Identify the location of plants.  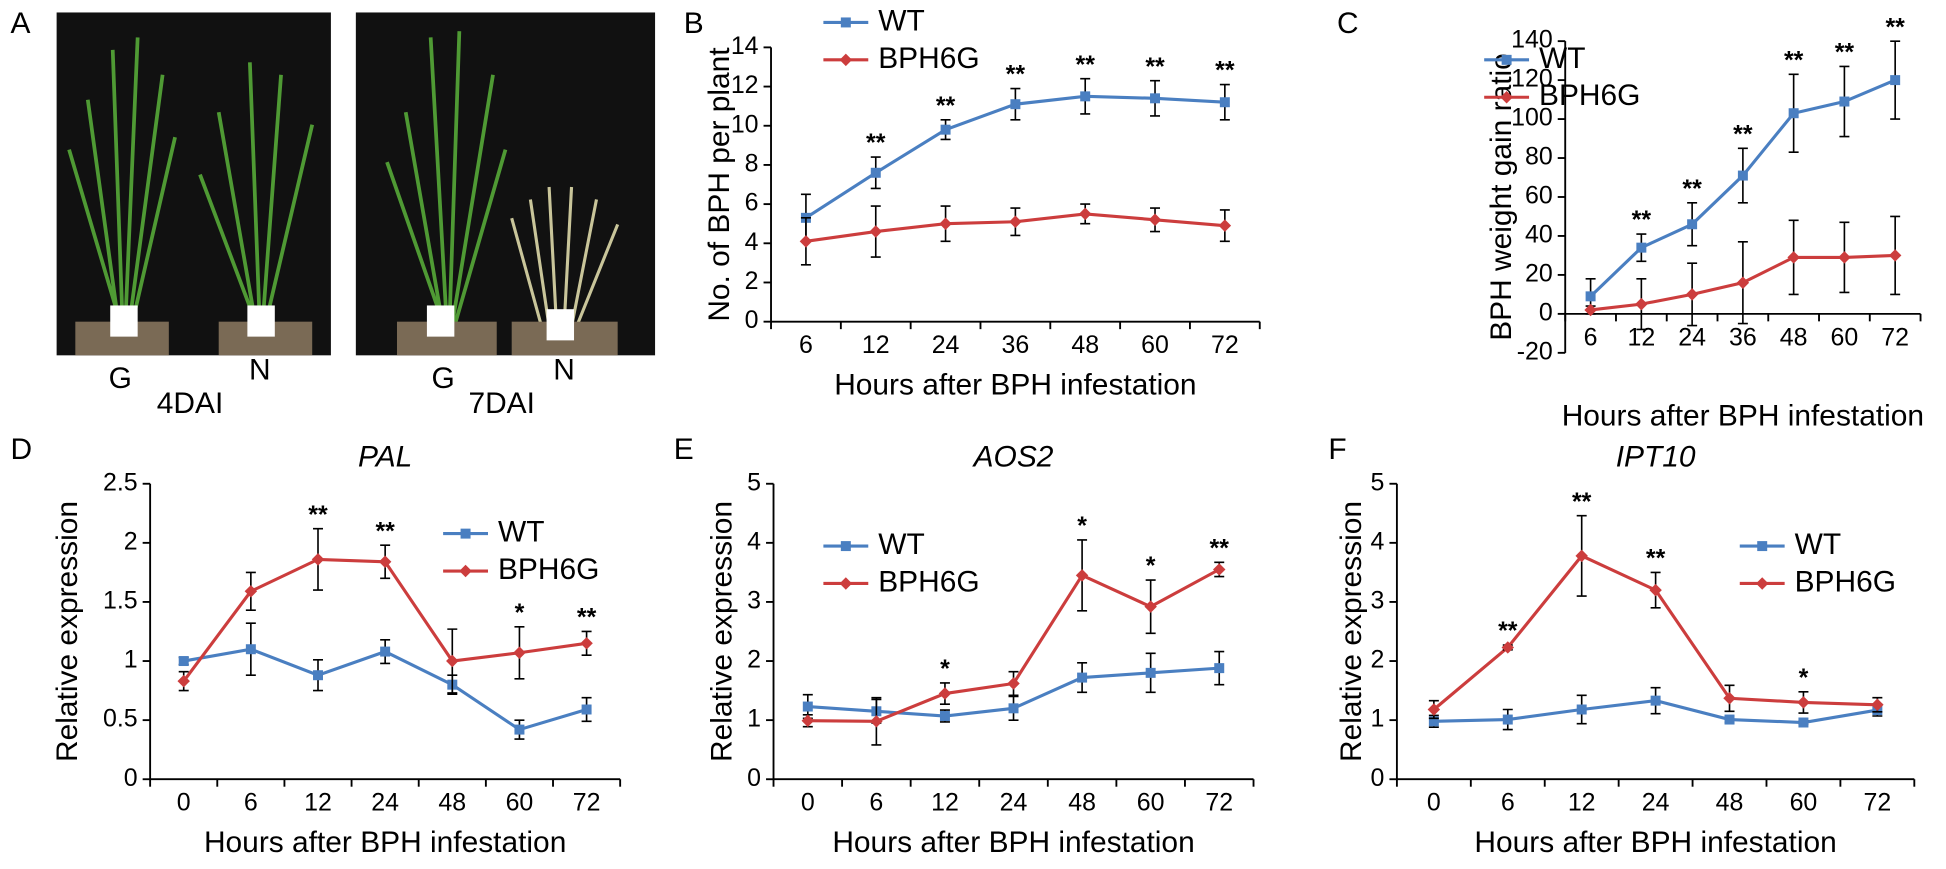
(287, 179).